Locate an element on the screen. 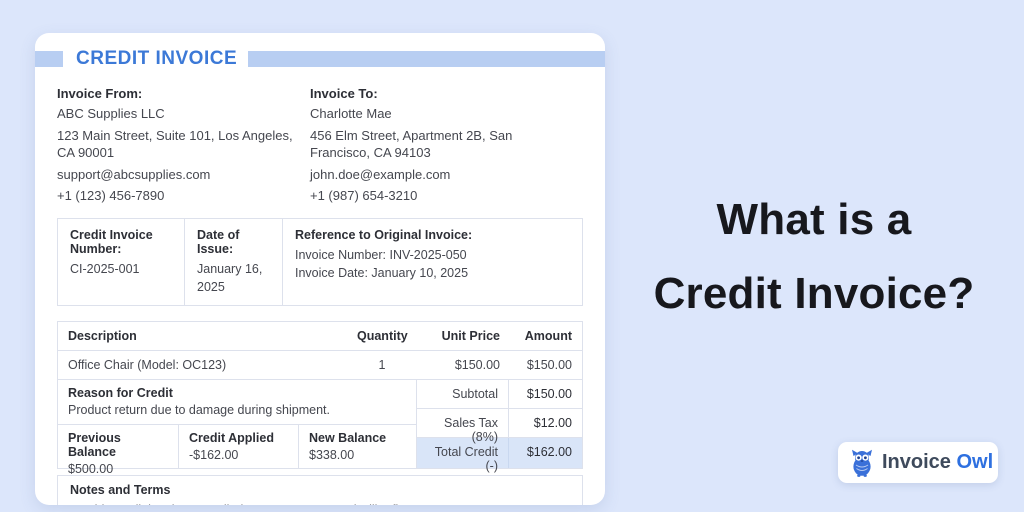  table-header-row: Description Quantity Unit Price Amount is located at coordinates (320, 336).